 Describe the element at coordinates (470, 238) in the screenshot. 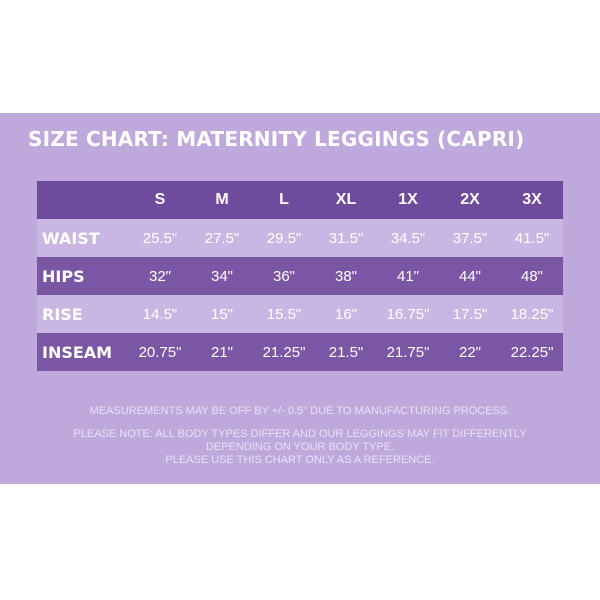

I see `measurement-cell: 37.5"` at that location.